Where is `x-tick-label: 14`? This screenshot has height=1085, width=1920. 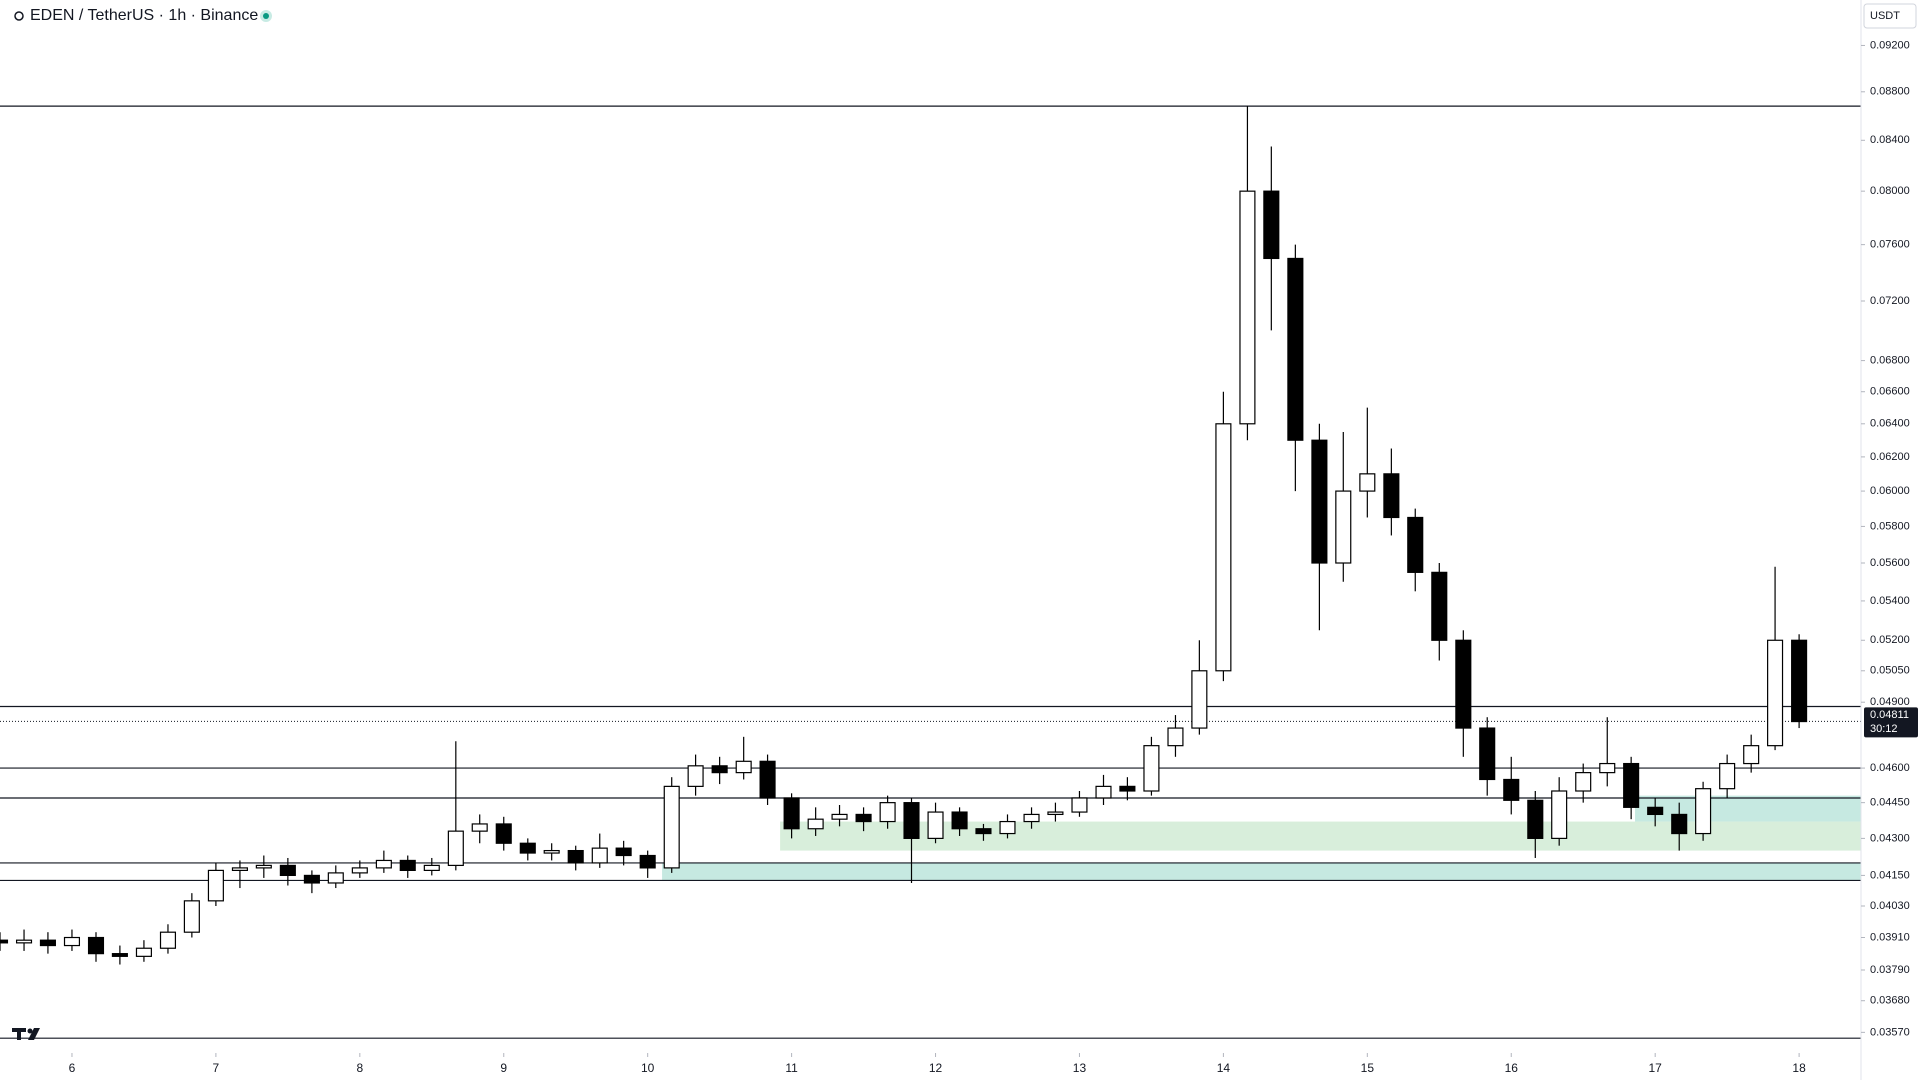 x-tick-label: 14 is located at coordinates (1224, 1068).